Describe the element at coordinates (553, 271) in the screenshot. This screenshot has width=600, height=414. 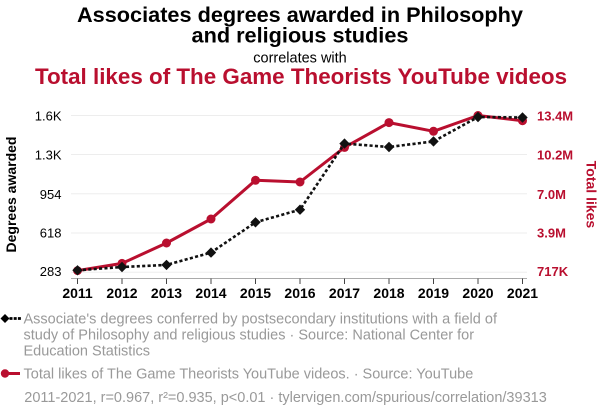
I see `svg-text: 717K` at that location.